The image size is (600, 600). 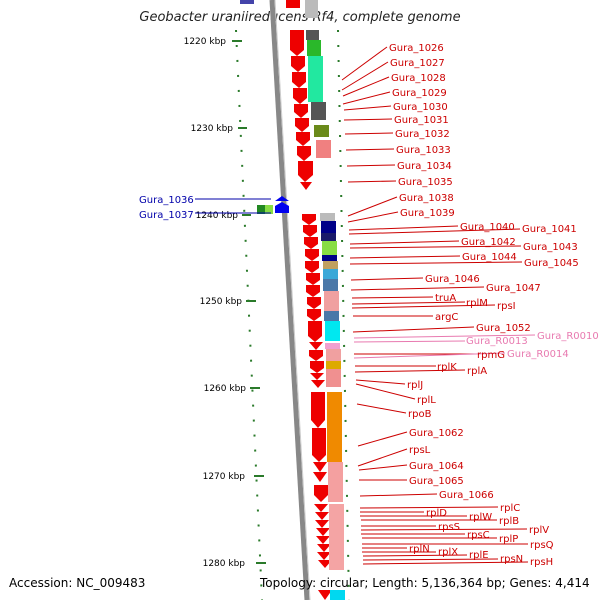 What do you see at coordinates (449, 527) in the screenshot?
I see `gene-label: rpsS` at bounding box center [449, 527].